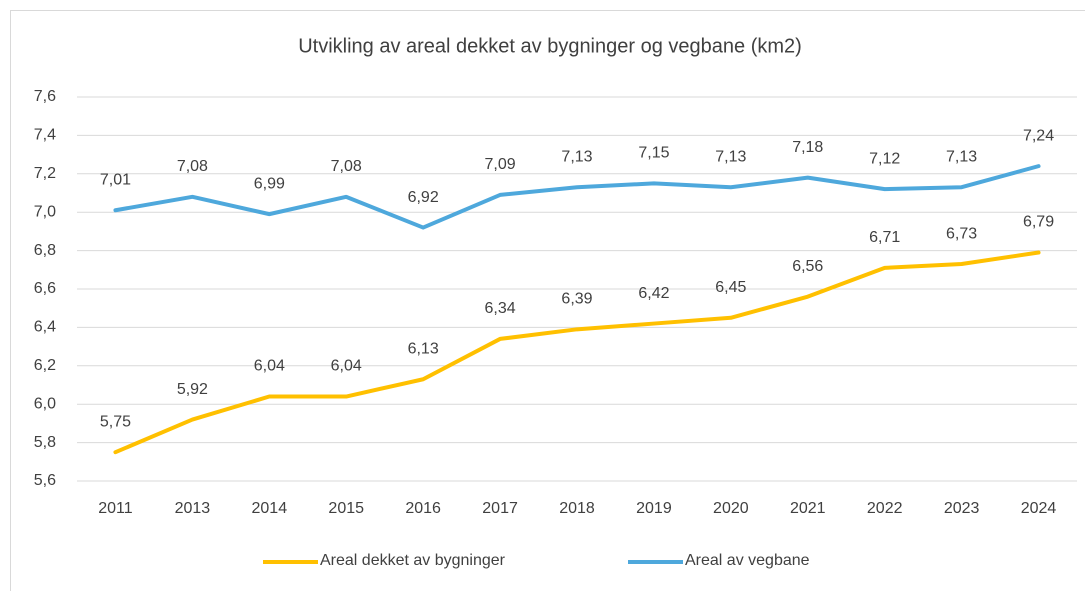  Describe the element at coordinates (577, 197) in the screenshot. I see `series-line` at that location.